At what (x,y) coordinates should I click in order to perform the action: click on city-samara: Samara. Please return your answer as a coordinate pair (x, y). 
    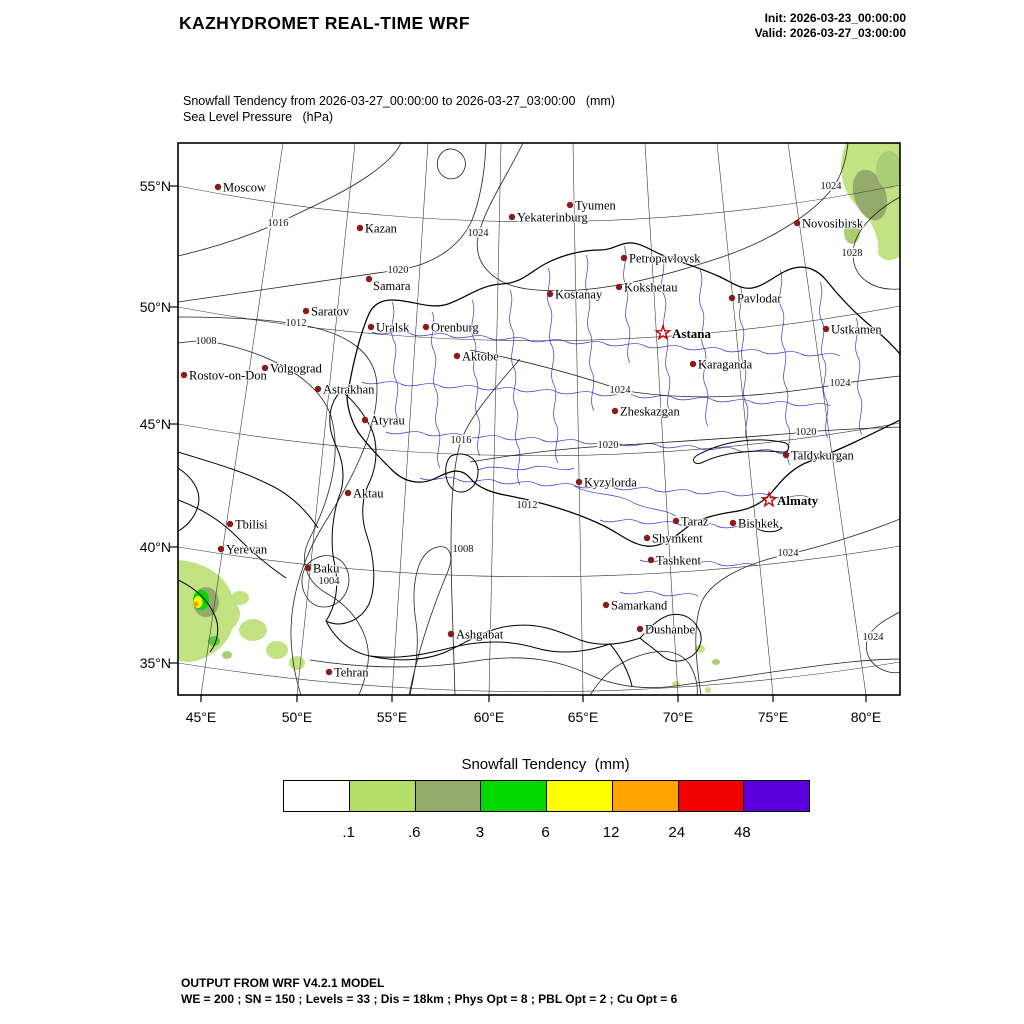
    Looking at the image, I should click on (388, 284).